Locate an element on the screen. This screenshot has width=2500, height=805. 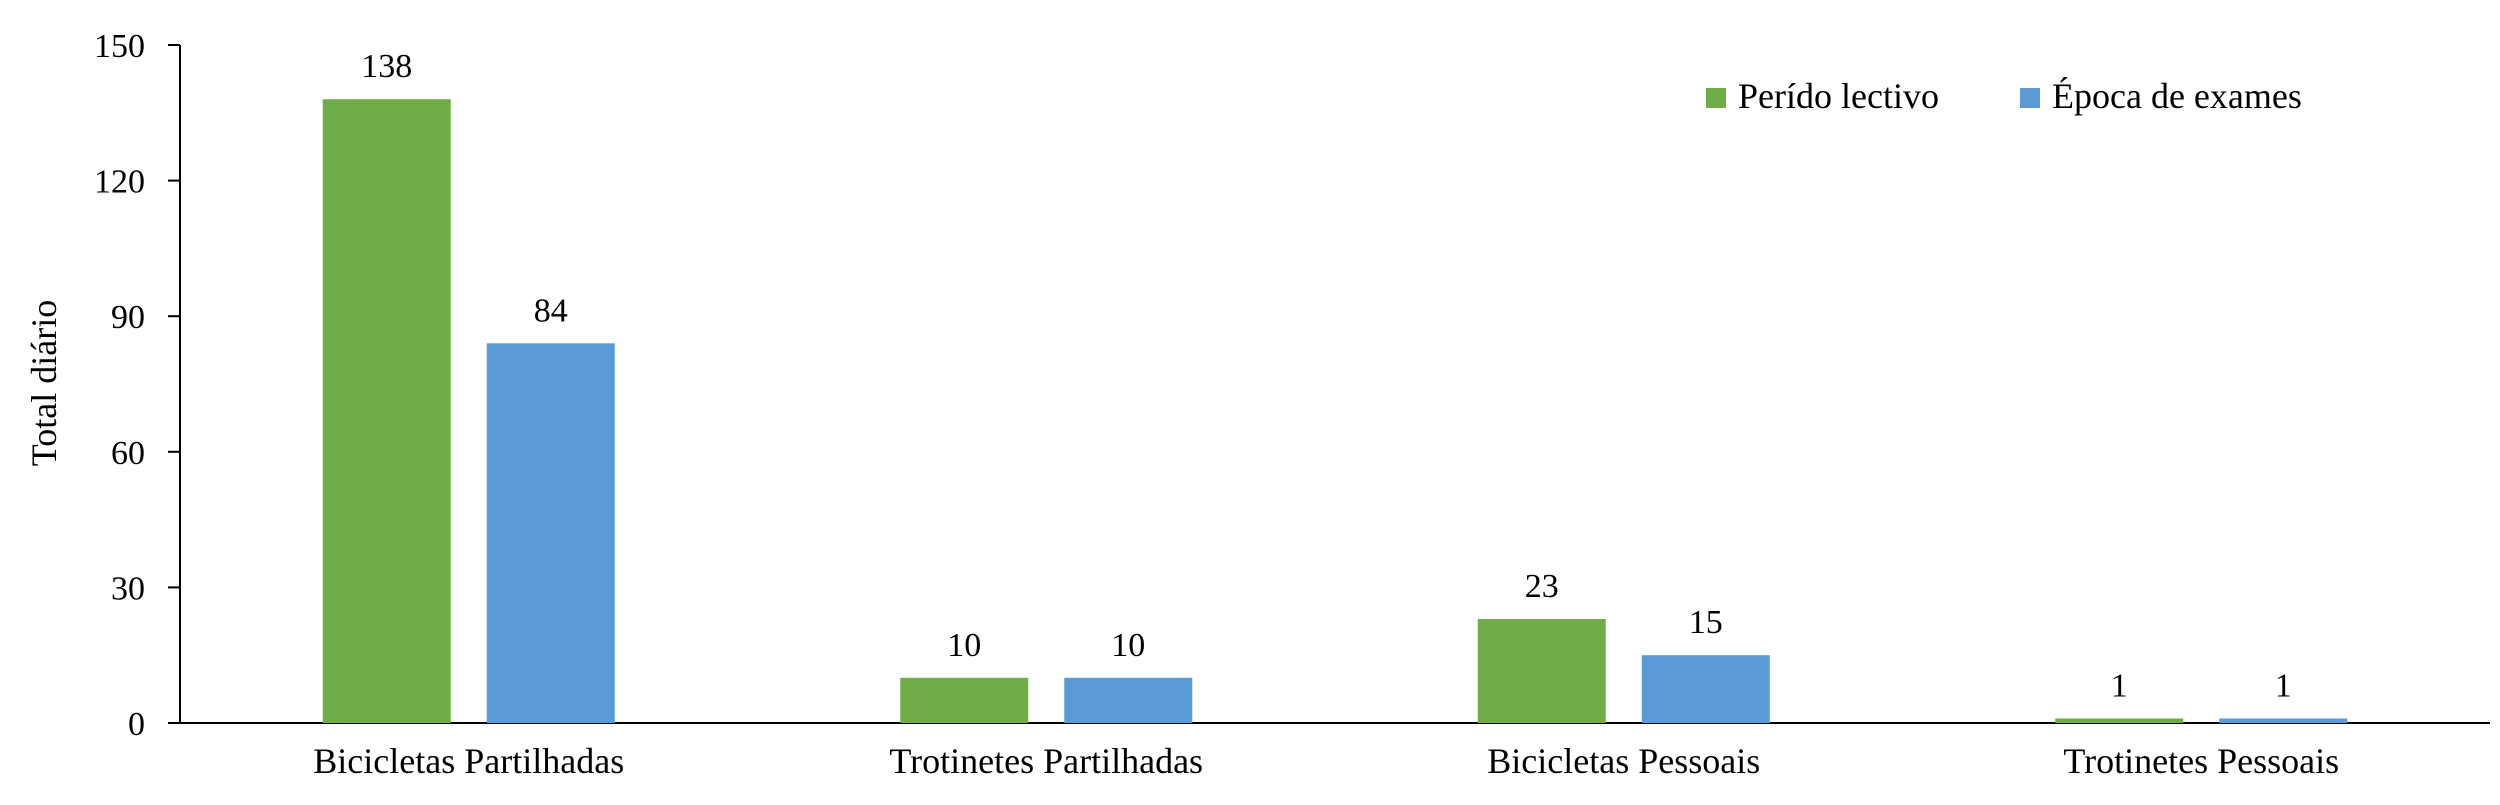
x-tick-label: Trotinetes Pessoais is located at coordinates (2201, 761).